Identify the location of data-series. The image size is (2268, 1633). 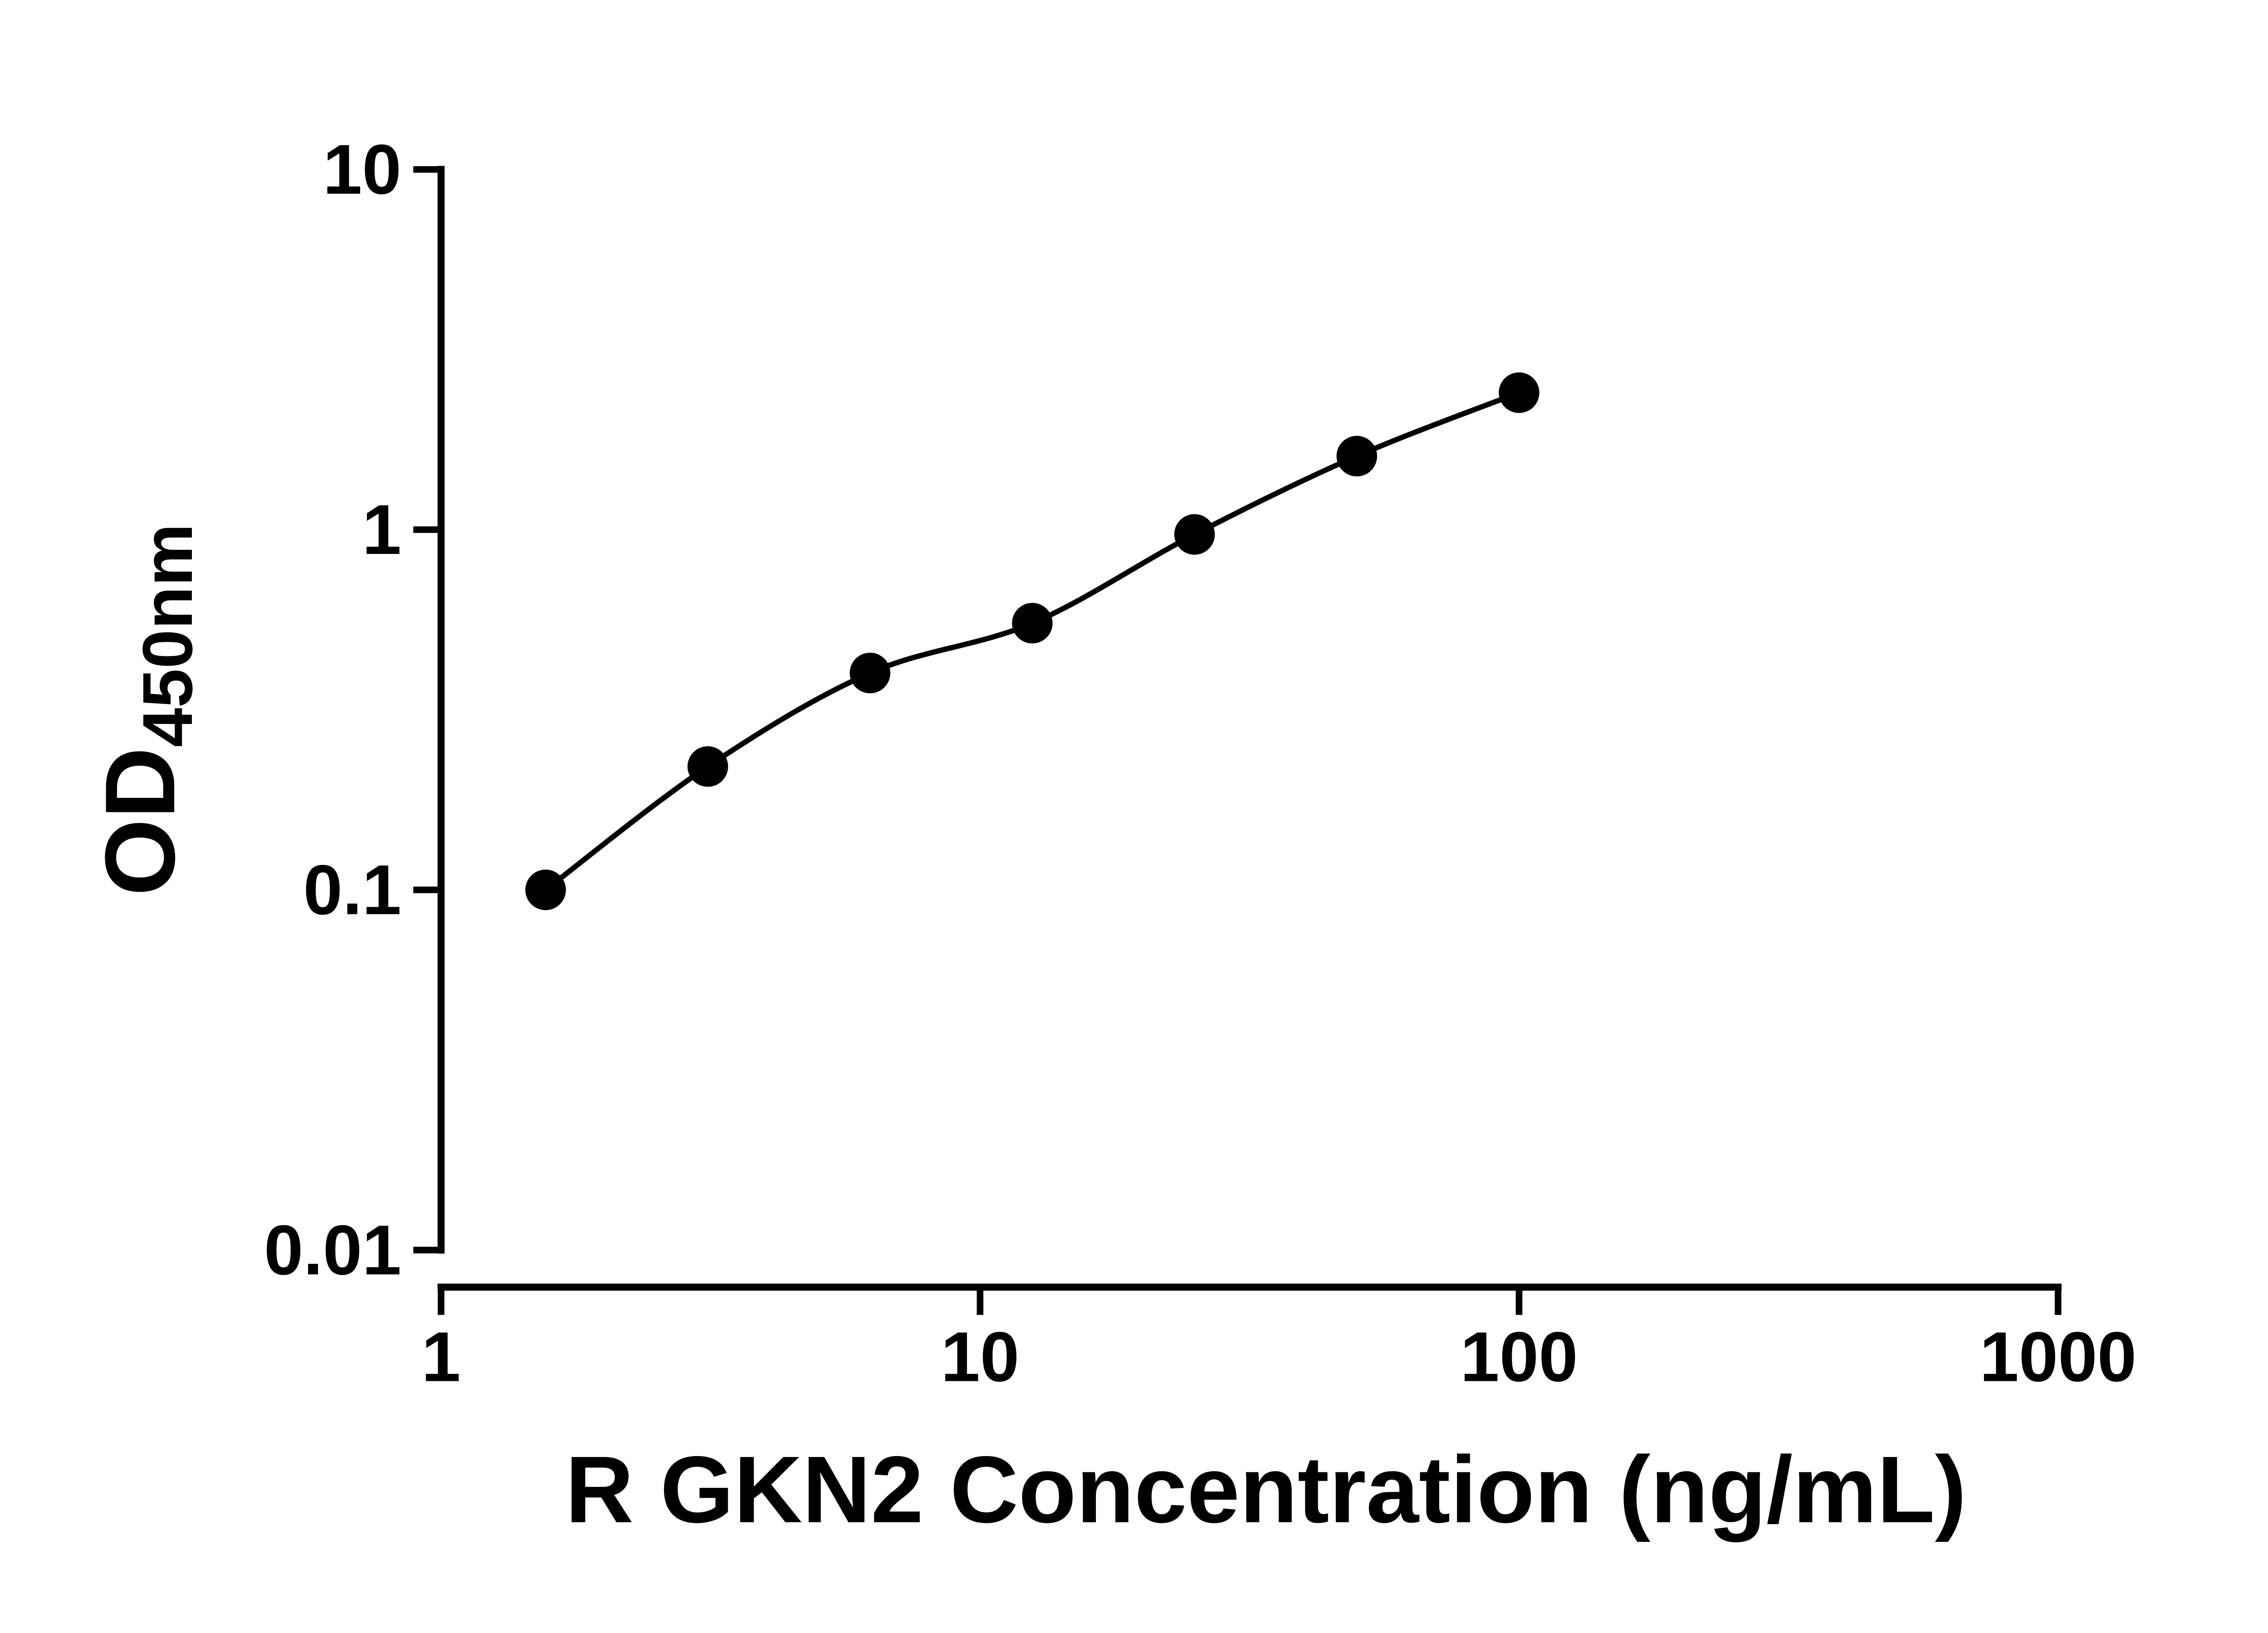
(1032, 641).